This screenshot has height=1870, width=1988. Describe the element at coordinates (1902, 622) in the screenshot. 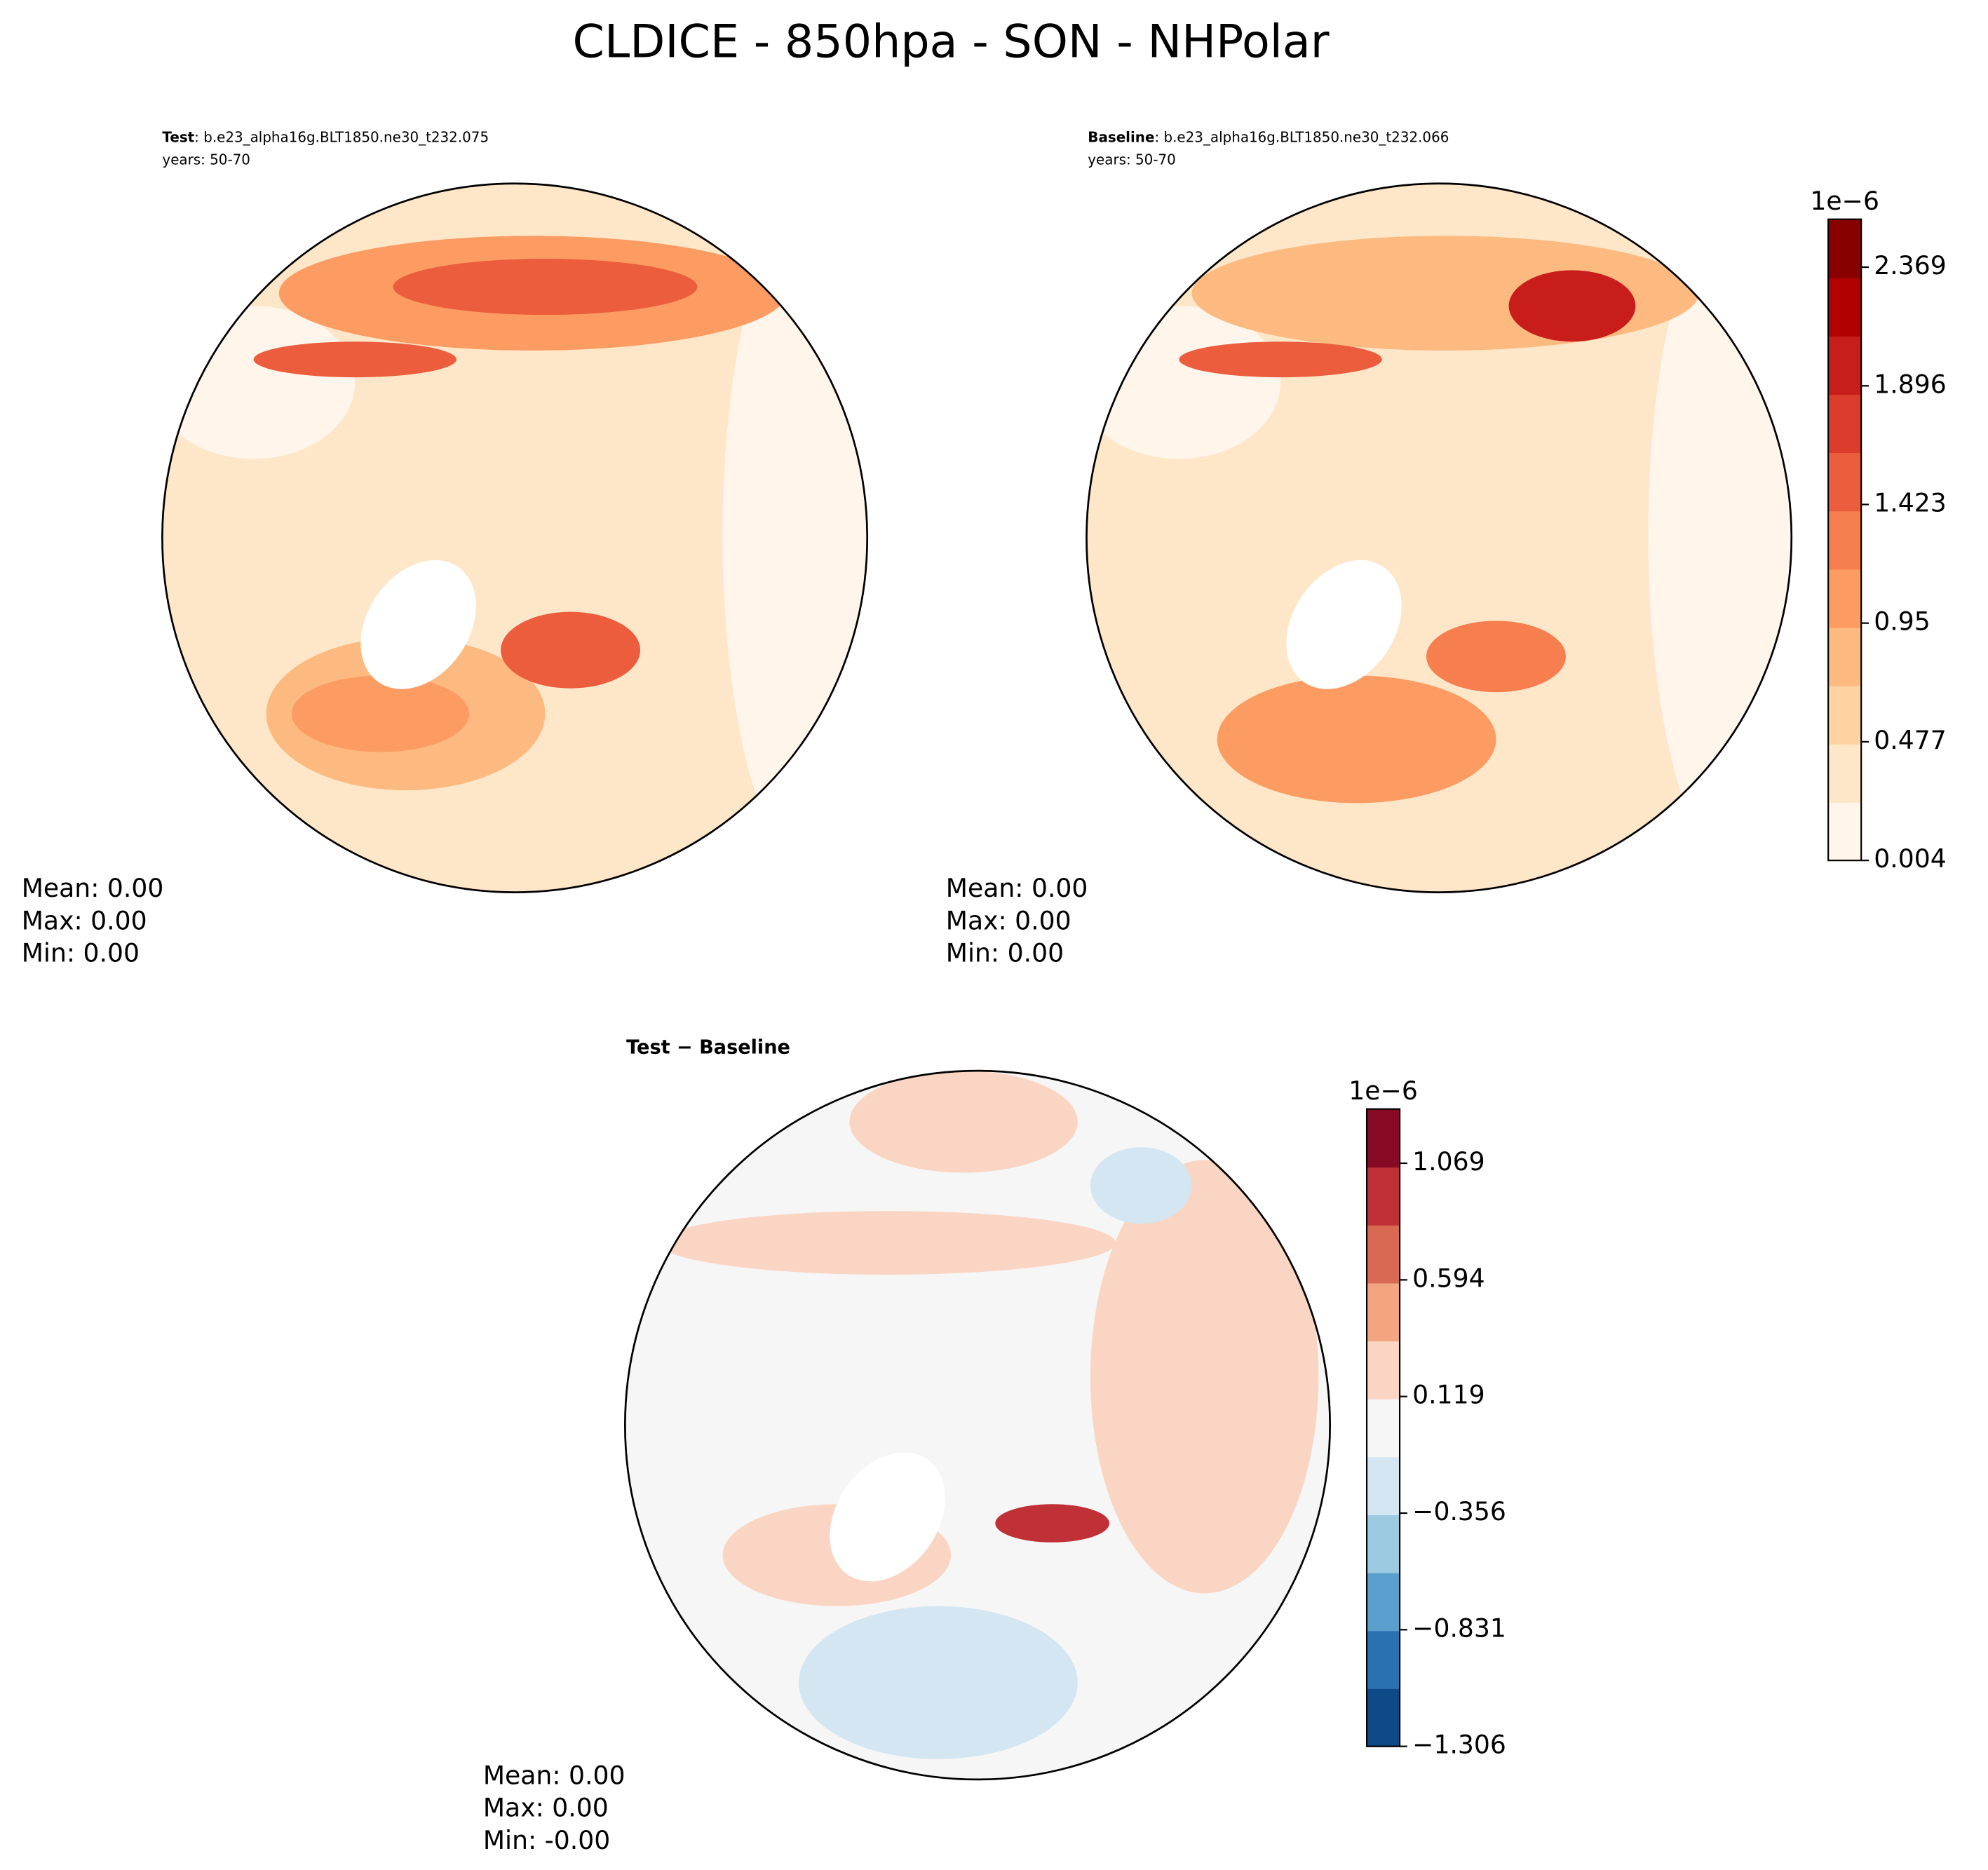

I see `colorbar-tick-label: 0.95` at that location.